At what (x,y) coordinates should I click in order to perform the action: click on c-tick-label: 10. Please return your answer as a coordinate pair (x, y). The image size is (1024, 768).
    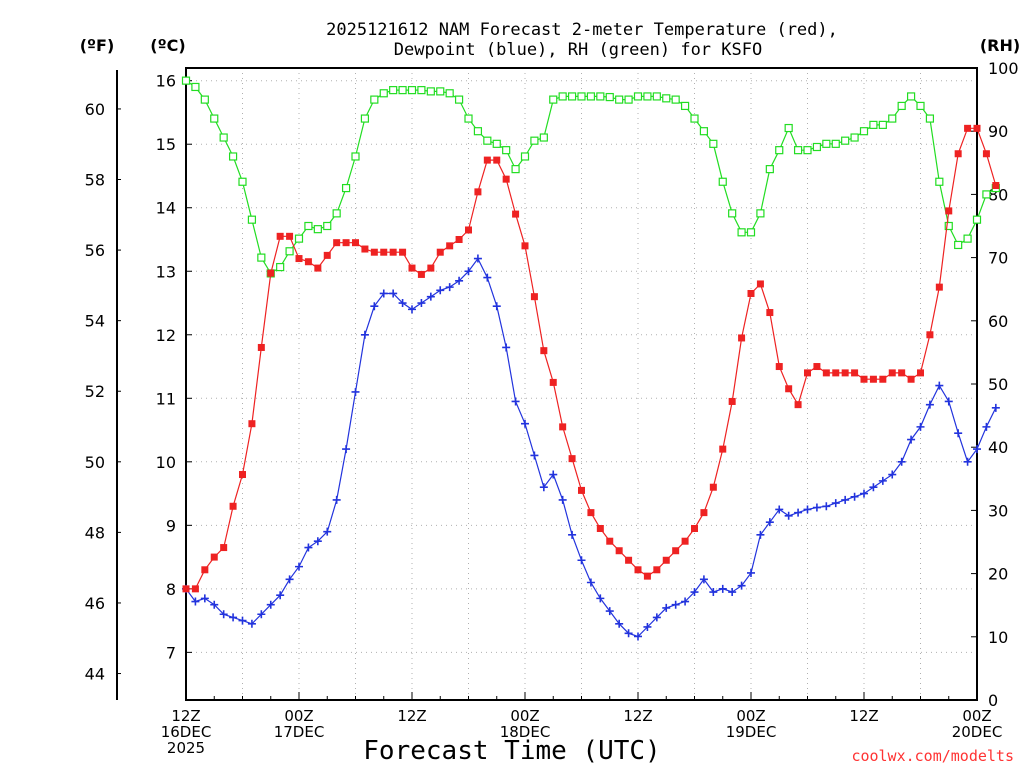
    Looking at the image, I should click on (166, 462).